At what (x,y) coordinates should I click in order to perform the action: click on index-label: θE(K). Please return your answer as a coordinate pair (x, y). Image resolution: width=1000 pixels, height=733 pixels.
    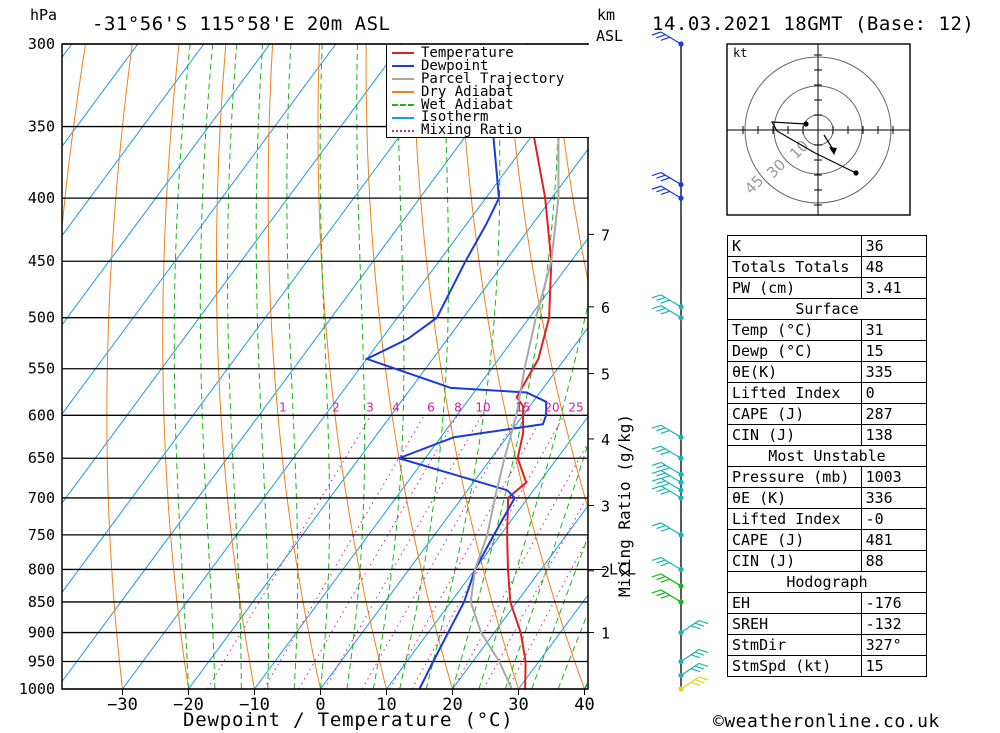
    Looking at the image, I should click on (794, 372).